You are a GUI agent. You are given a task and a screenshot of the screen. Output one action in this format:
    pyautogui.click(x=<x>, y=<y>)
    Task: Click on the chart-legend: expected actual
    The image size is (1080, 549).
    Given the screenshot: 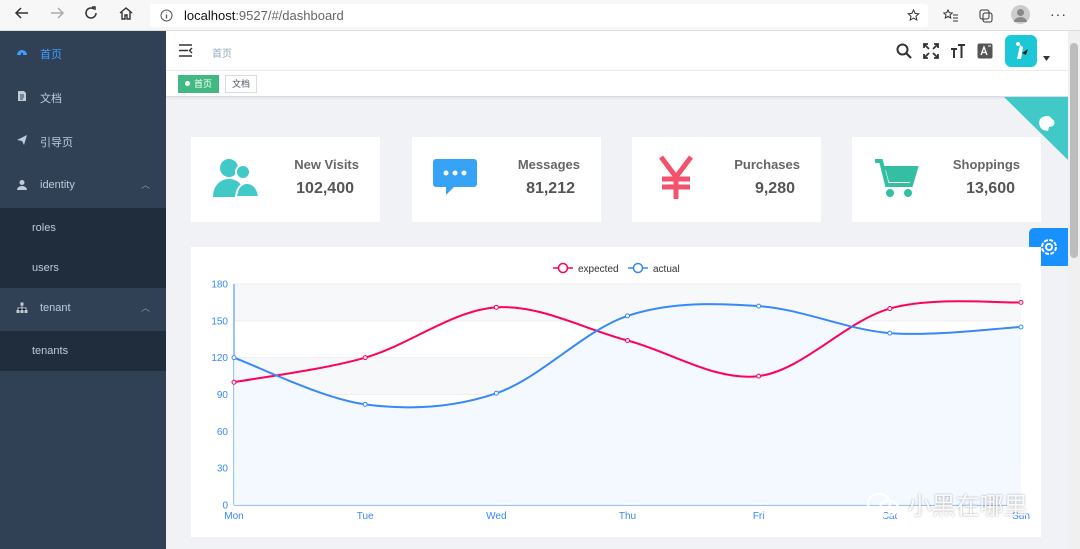 What is the action you would take?
    pyautogui.click(x=616, y=268)
    